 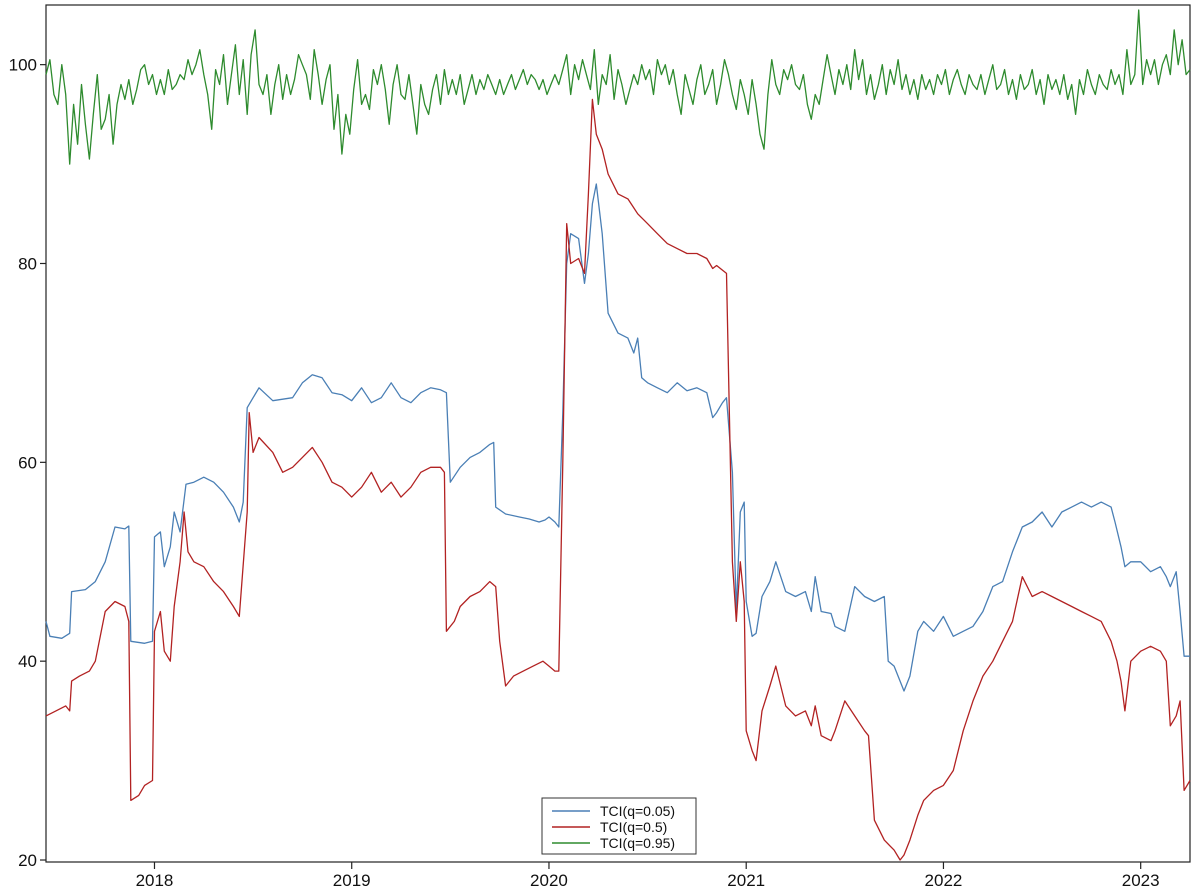 I want to click on legend-label-2: TCI(q=0.5), so click(x=633, y=827).